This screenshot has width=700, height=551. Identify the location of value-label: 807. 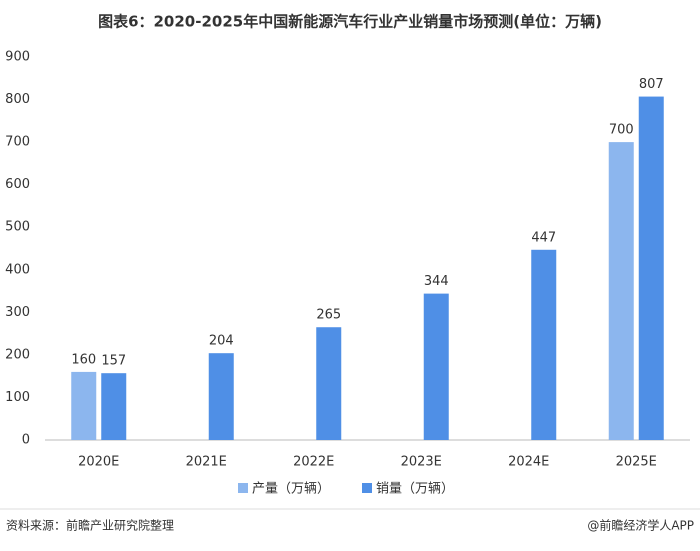
(651, 84).